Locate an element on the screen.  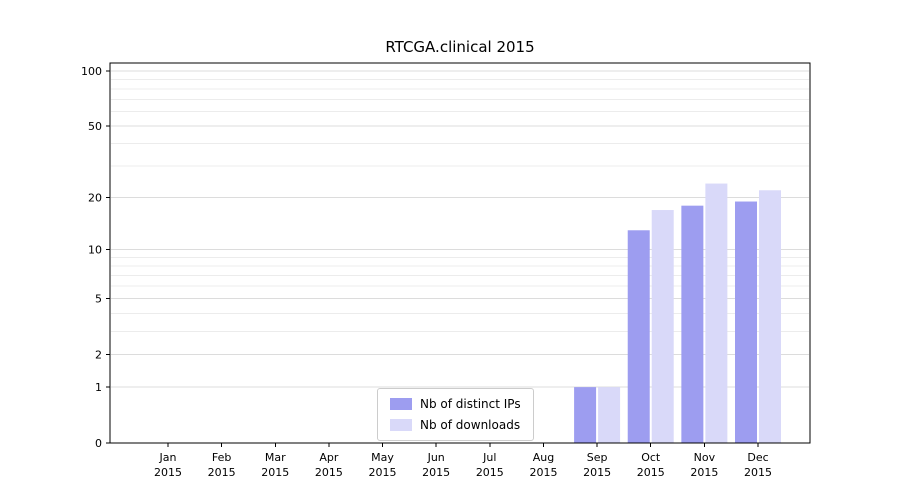
y-tick-label: 20 is located at coordinates (95, 198).